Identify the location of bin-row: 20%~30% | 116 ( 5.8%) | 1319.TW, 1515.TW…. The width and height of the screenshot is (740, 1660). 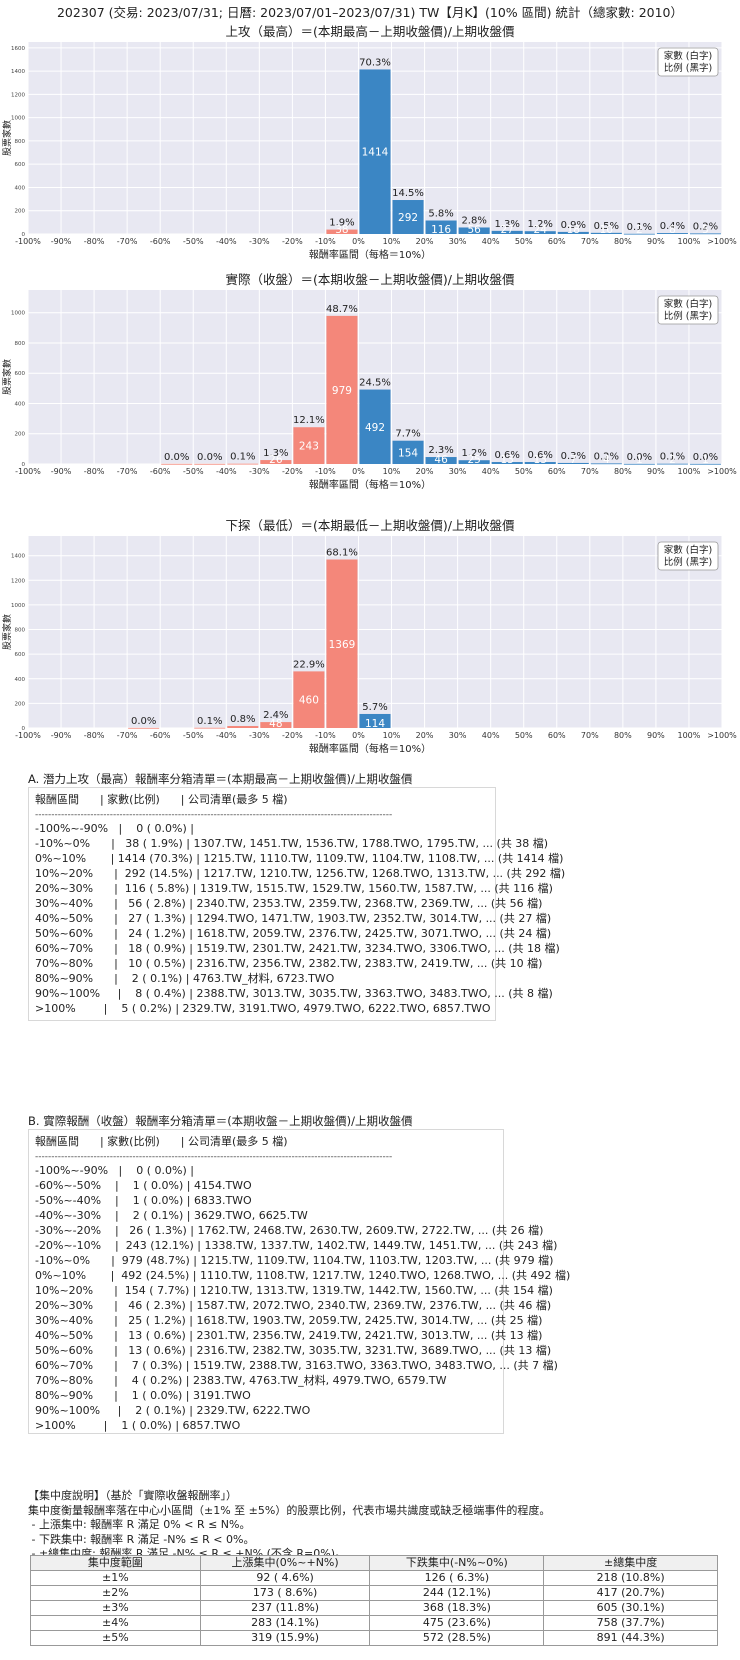
(294, 888).